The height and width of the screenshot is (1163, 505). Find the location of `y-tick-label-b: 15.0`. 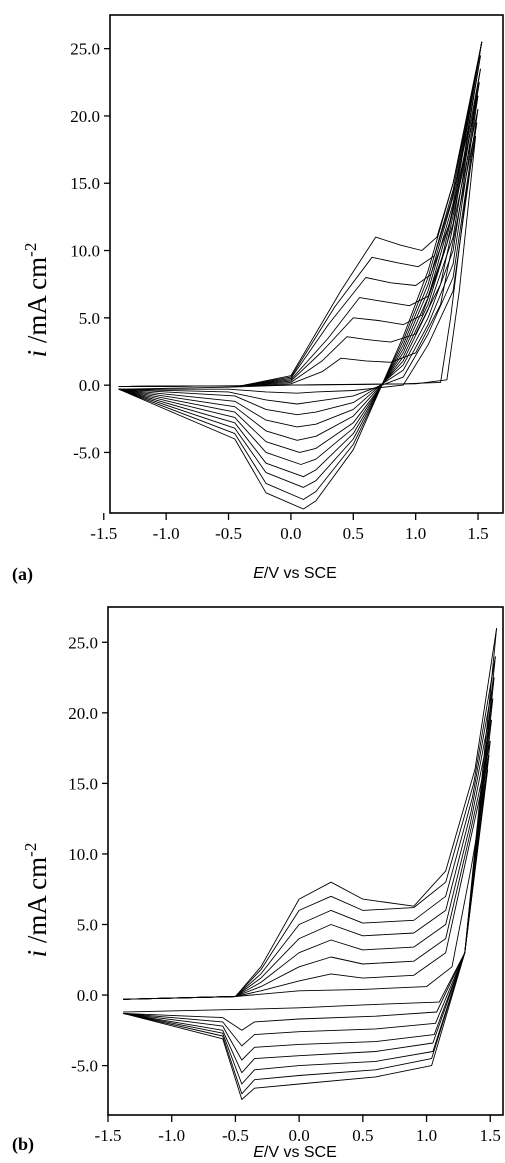

y-tick-label-b: 15.0 is located at coordinates (83, 783).